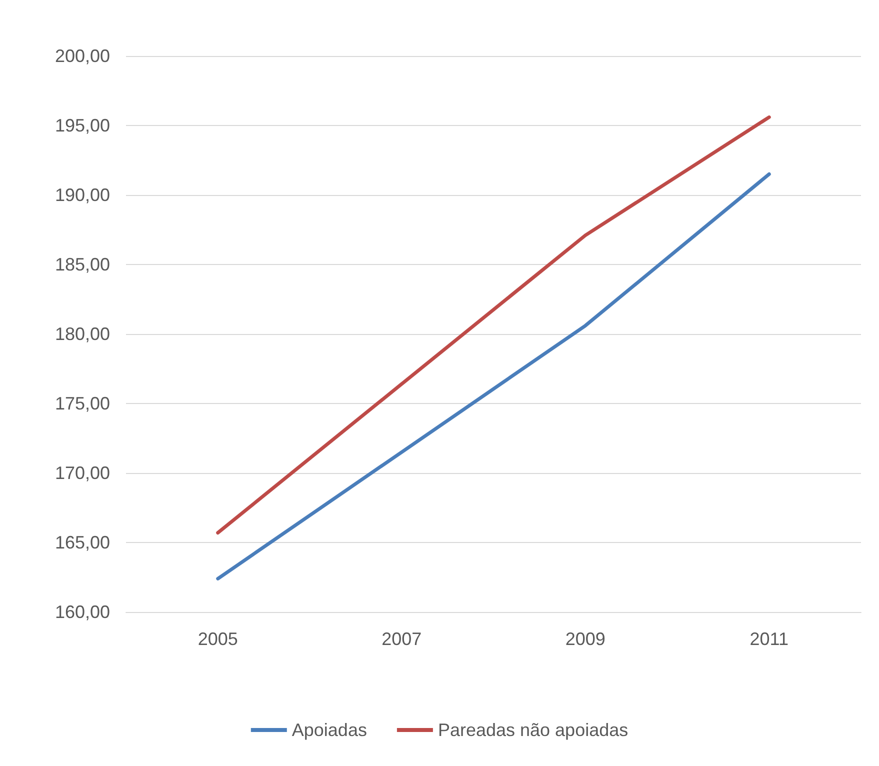  Describe the element at coordinates (402, 639) in the screenshot. I see `x-tick-label: 2007` at that location.